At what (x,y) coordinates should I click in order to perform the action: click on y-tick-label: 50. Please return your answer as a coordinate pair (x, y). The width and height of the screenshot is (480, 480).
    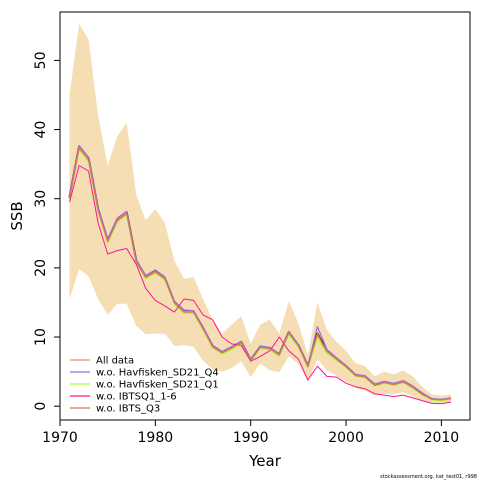
    Looking at the image, I should click on (41, 60).